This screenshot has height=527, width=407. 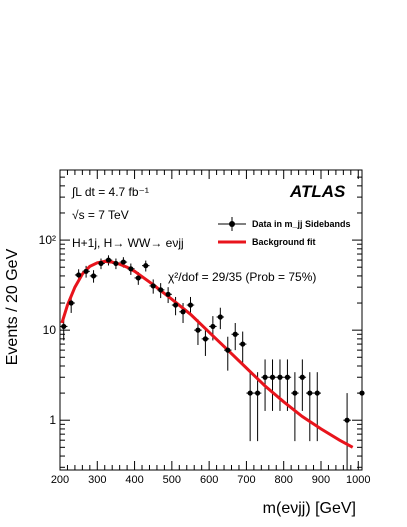 What do you see at coordinates (246, 480) in the screenshot?
I see `x-tick-label: 700` at bounding box center [246, 480].